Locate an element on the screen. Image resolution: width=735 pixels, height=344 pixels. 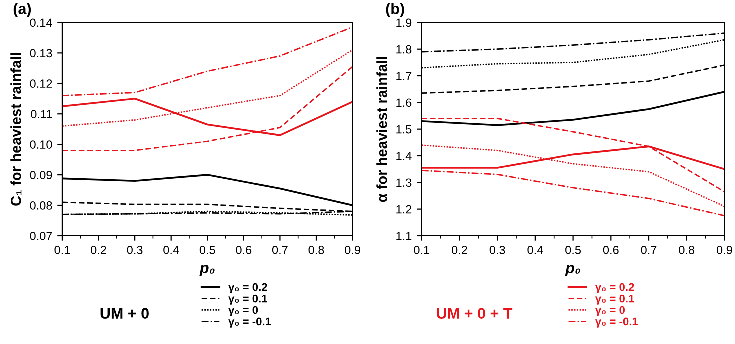
chart-title: (b) is located at coordinates (395, 10).